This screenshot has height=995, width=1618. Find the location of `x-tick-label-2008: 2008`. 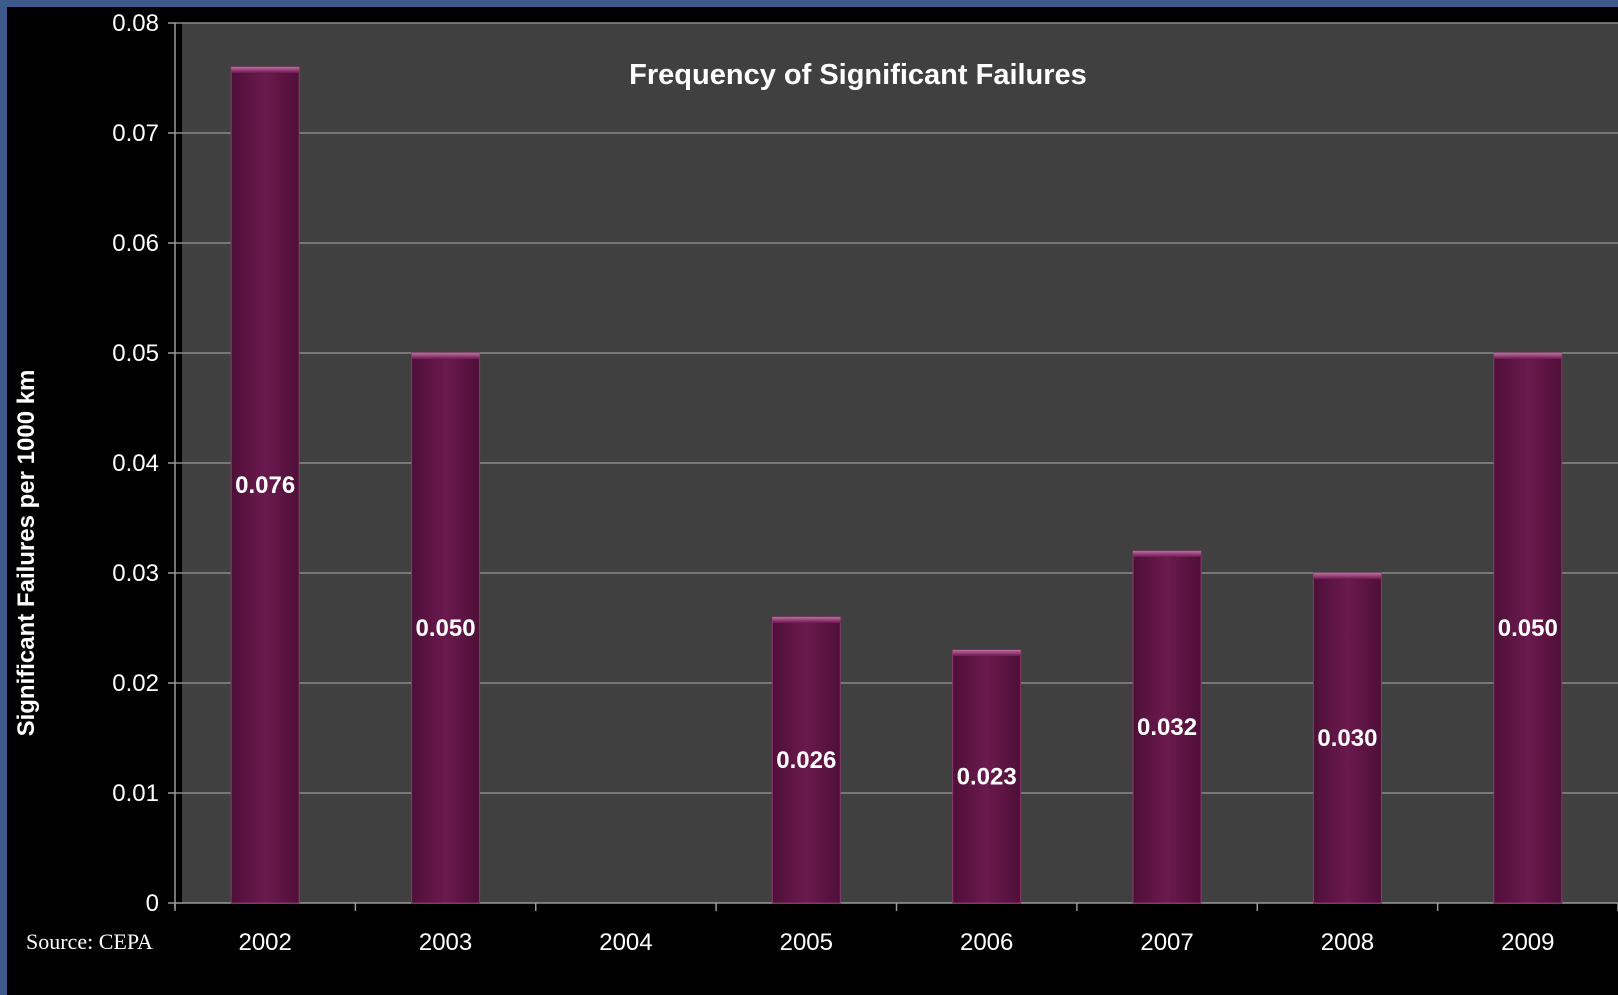

x-tick-label-2008: 2008 is located at coordinates (1347, 942).